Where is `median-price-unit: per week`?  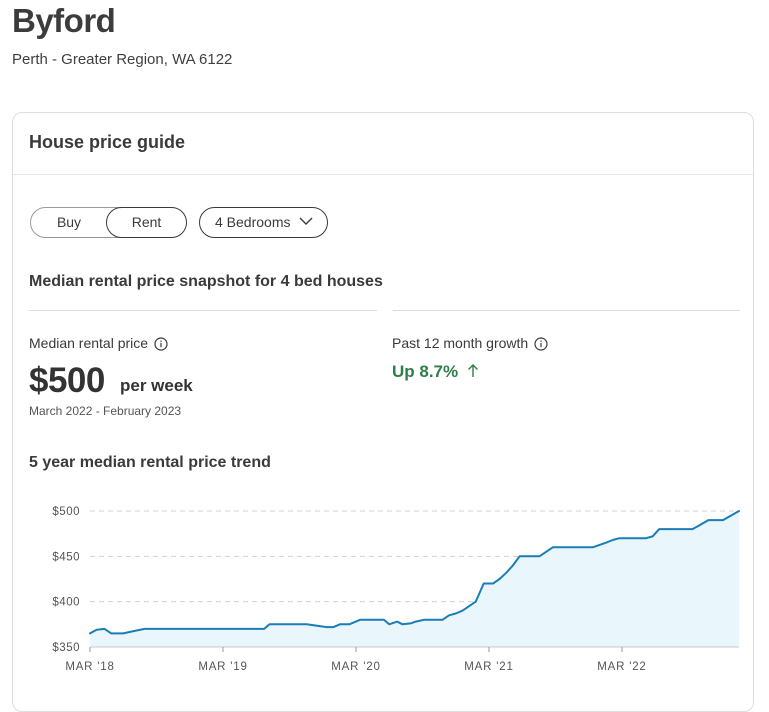 median-price-unit: per week is located at coordinates (156, 385).